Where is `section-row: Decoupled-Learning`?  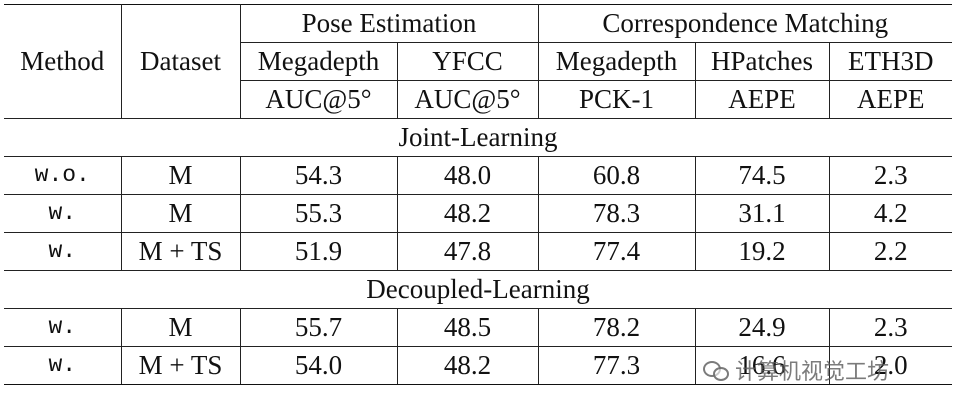
section-row: Decoupled-Learning is located at coordinates (478, 289).